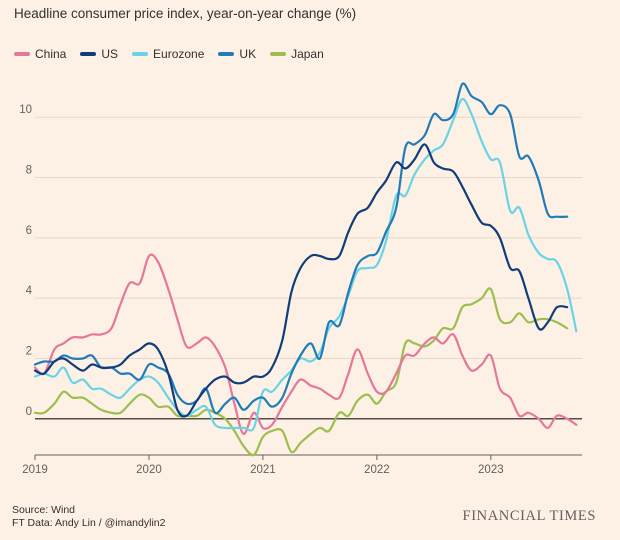 The width and height of the screenshot is (620, 540). Describe the element at coordinates (99, 54) in the screenshot. I see `legend-item-us: US` at that location.